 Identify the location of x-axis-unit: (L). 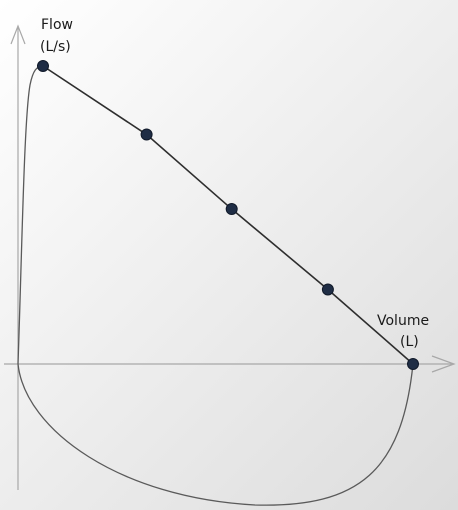
(409, 342).